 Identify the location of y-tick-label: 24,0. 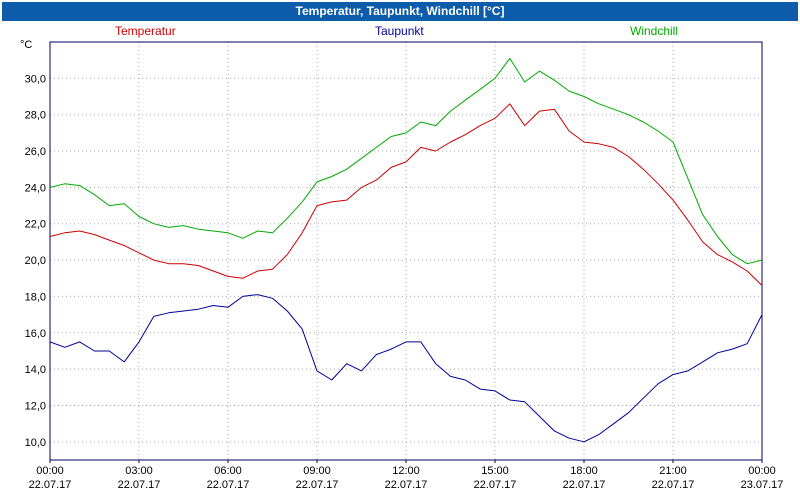
(35, 188).